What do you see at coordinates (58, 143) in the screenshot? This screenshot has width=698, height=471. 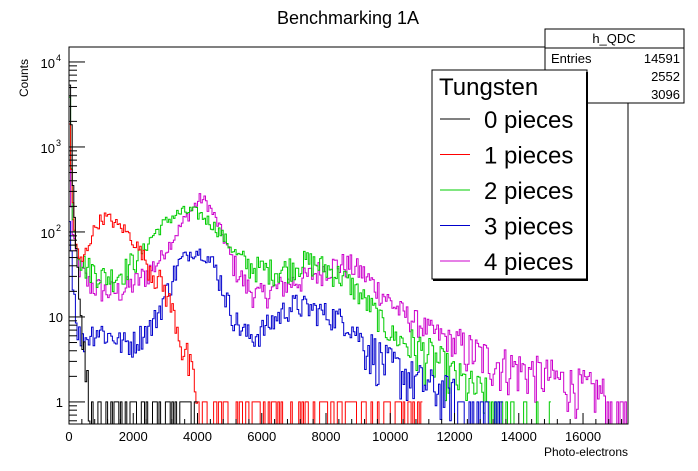 I see `y-tick-label-exponent: 3` at bounding box center [58, 143].